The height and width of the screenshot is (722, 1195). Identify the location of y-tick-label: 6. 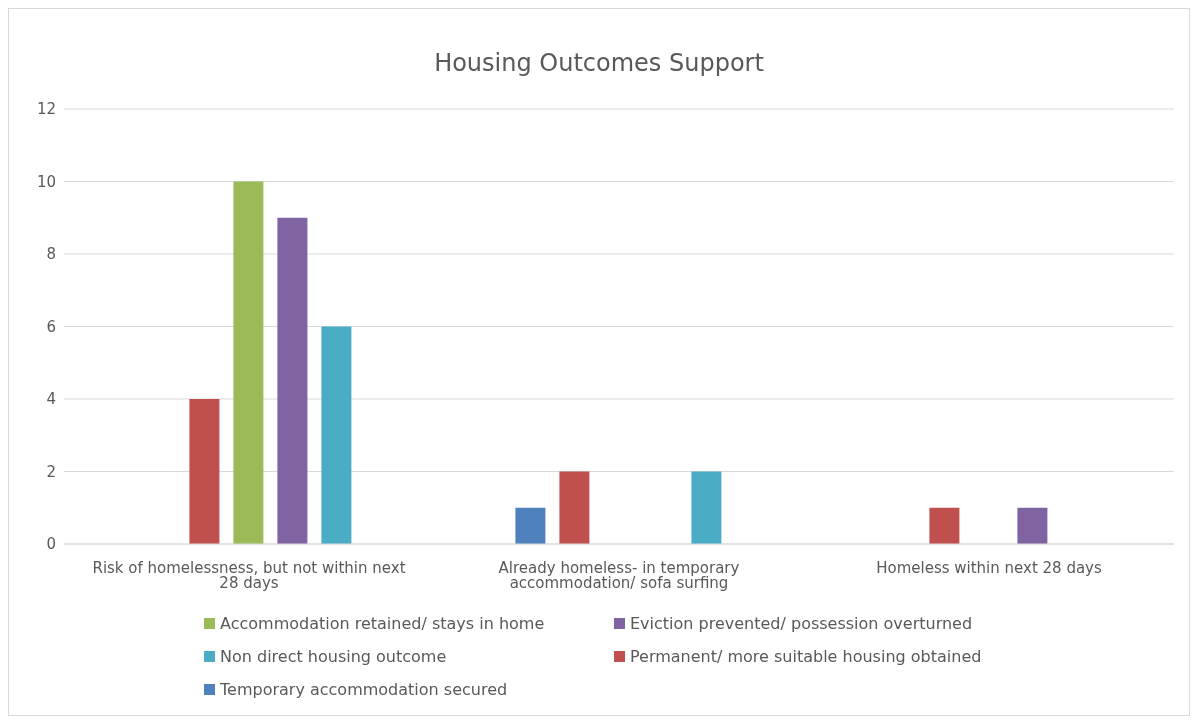
(51, 326).